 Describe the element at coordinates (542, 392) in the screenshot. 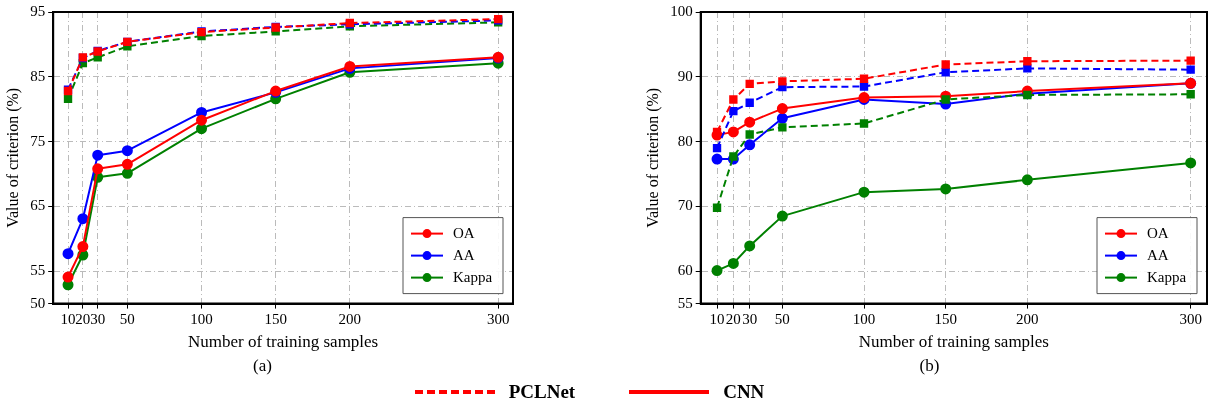

I see `text: PCLNet` at that location.